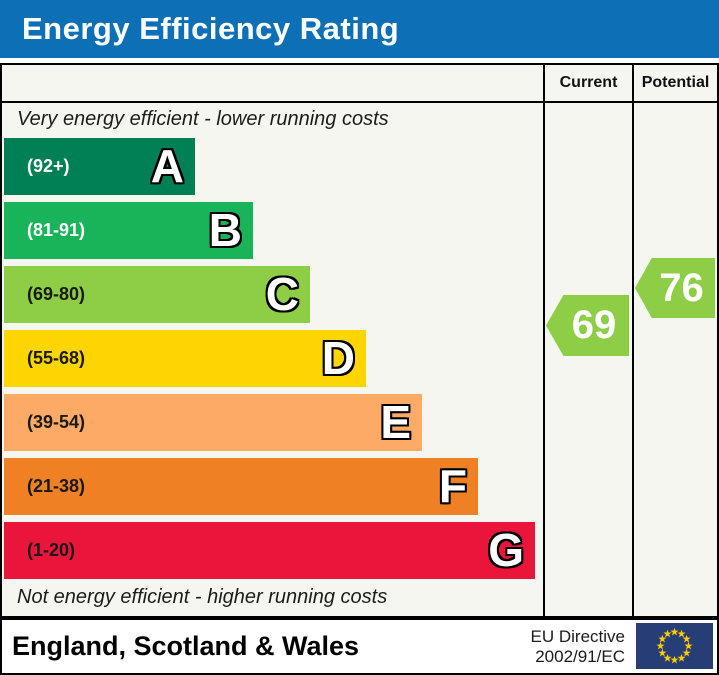  I want to click on band-range-label: (81-91), so click(56, 230).